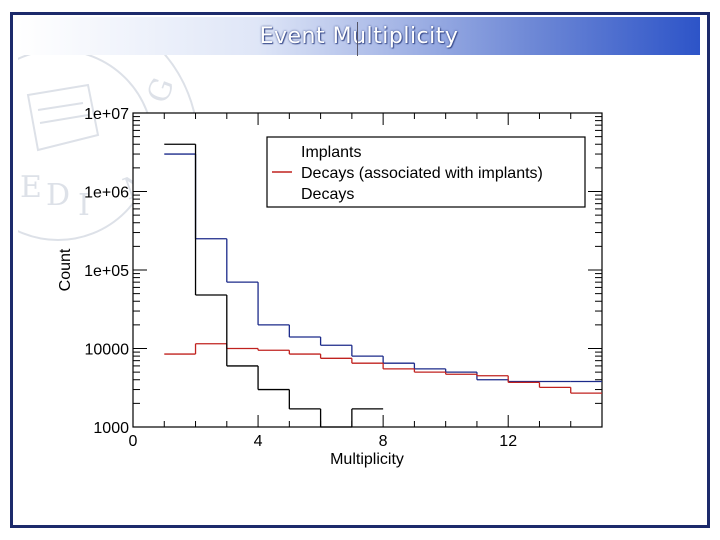 The height and width of the screenshot is (540, 720). Describe the element at coordinates (357, 39) in the screenshot. I see `text-cursor` at that location.